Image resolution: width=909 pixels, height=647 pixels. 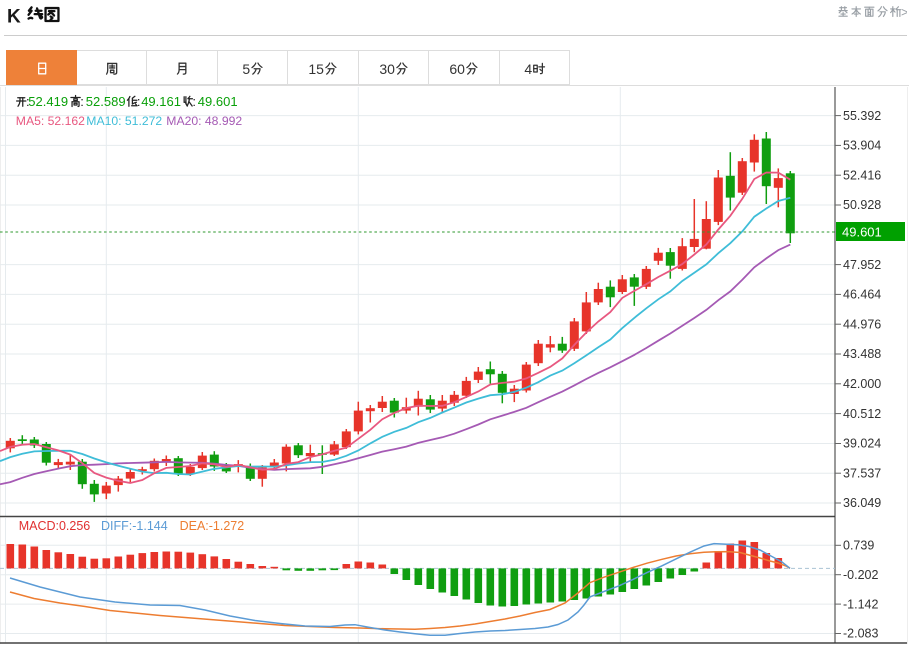 What do you see at coordinates (528, 69) in the screenshot?
I see `svg-text: 4` at bounding box center [528, 69].